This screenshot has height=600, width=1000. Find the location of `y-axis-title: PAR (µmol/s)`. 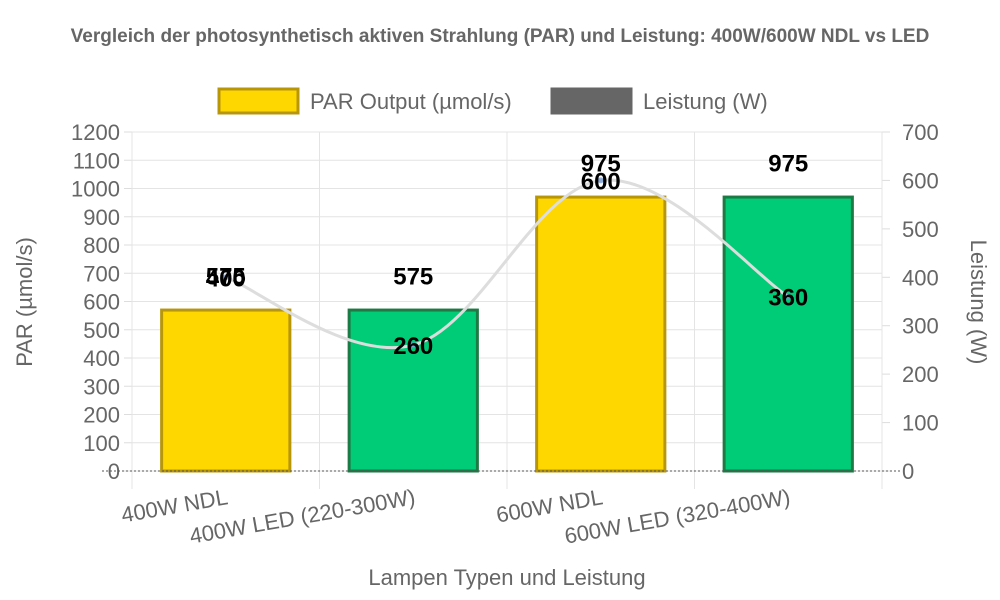

y-axis-title: PAR (µmol/s) is located at coordinates (24, 302).